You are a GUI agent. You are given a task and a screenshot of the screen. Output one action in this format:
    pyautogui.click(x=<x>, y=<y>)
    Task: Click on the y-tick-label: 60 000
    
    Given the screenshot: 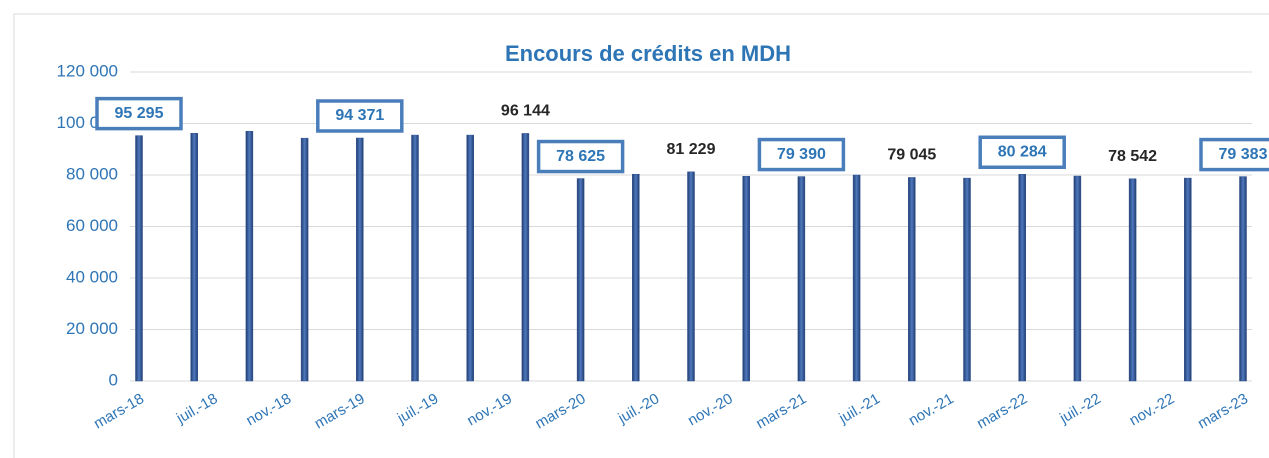 What is the action you would take?
    pyautogui.click(x=92, y=225)
    